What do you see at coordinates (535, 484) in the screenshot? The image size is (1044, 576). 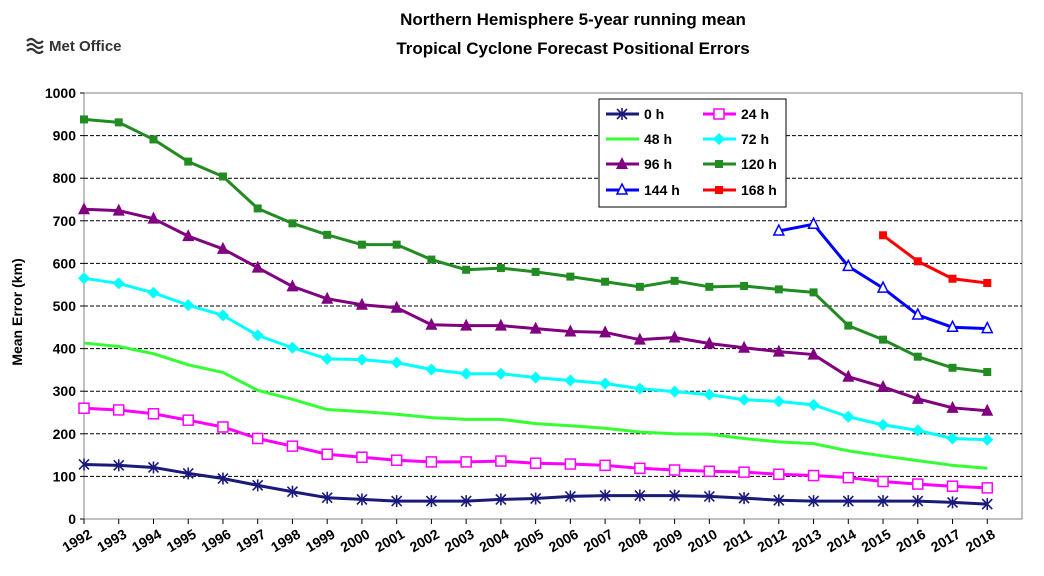 I see `series-0h` at bounding box center [535, 484].